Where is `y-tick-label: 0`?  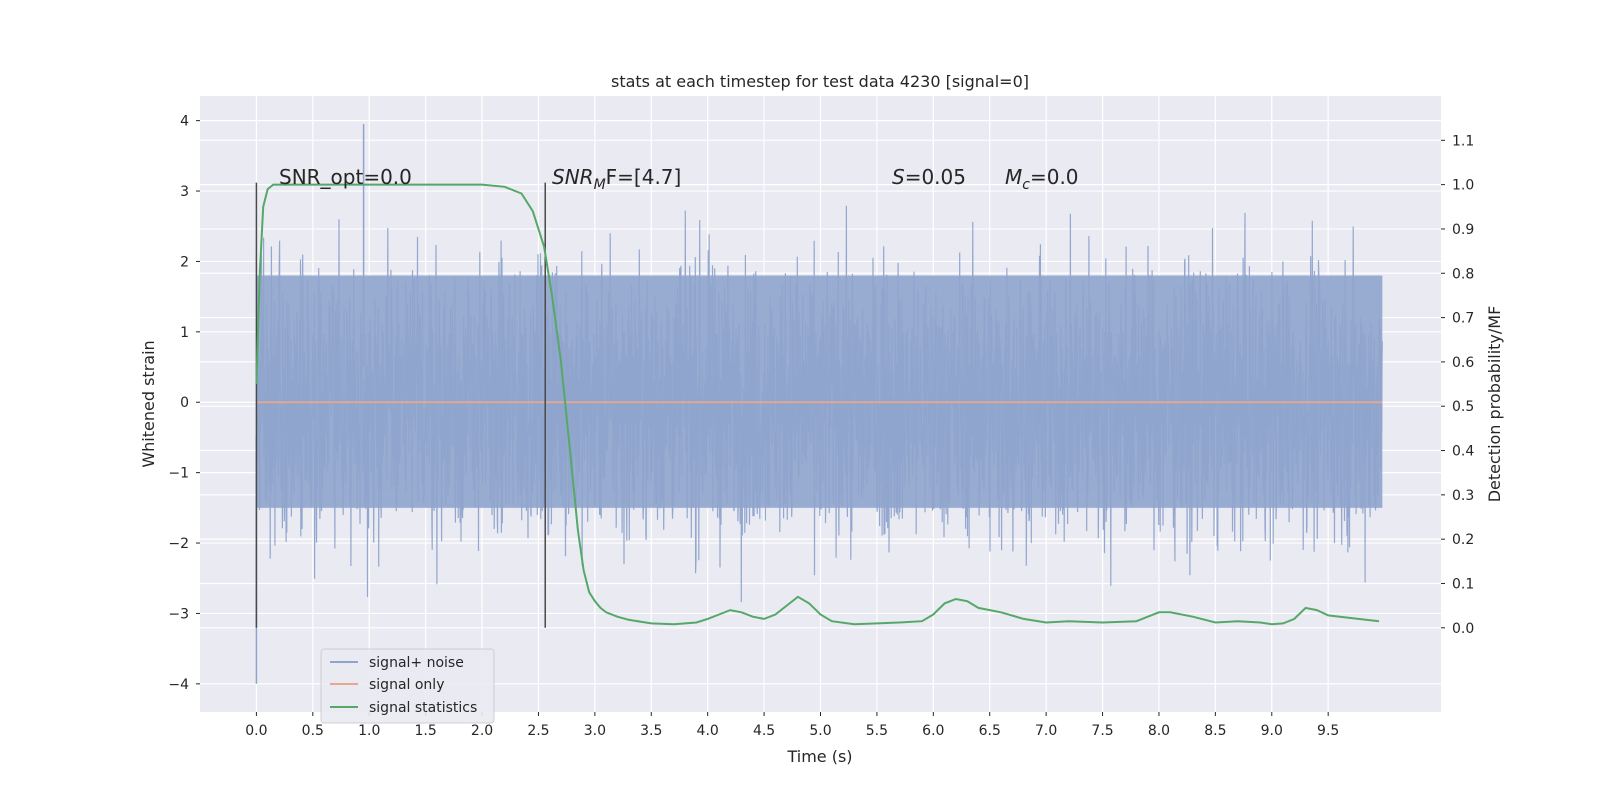 y-tick-label: 0 is located at coordinates (184, 403).